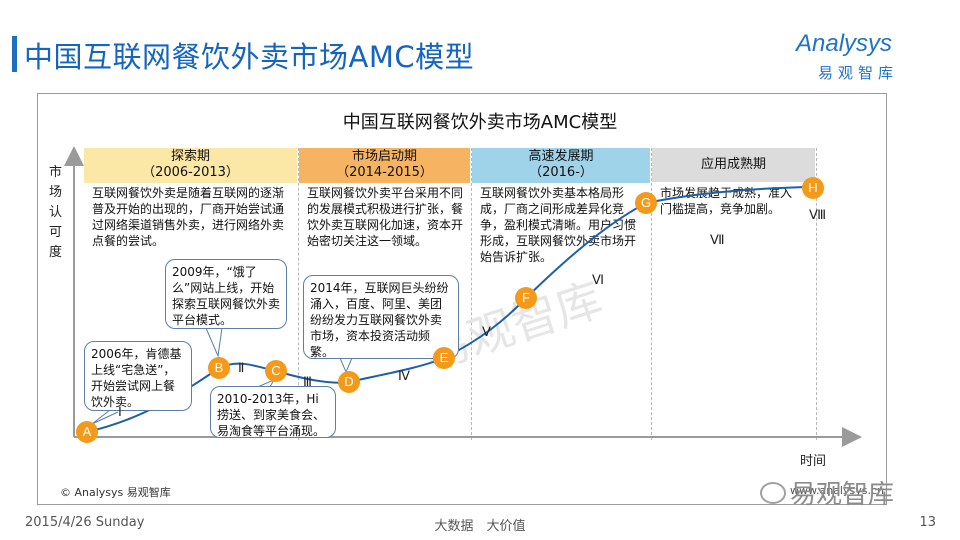  I want to click on phase-years: （2006-2013）, so click(190, 172).